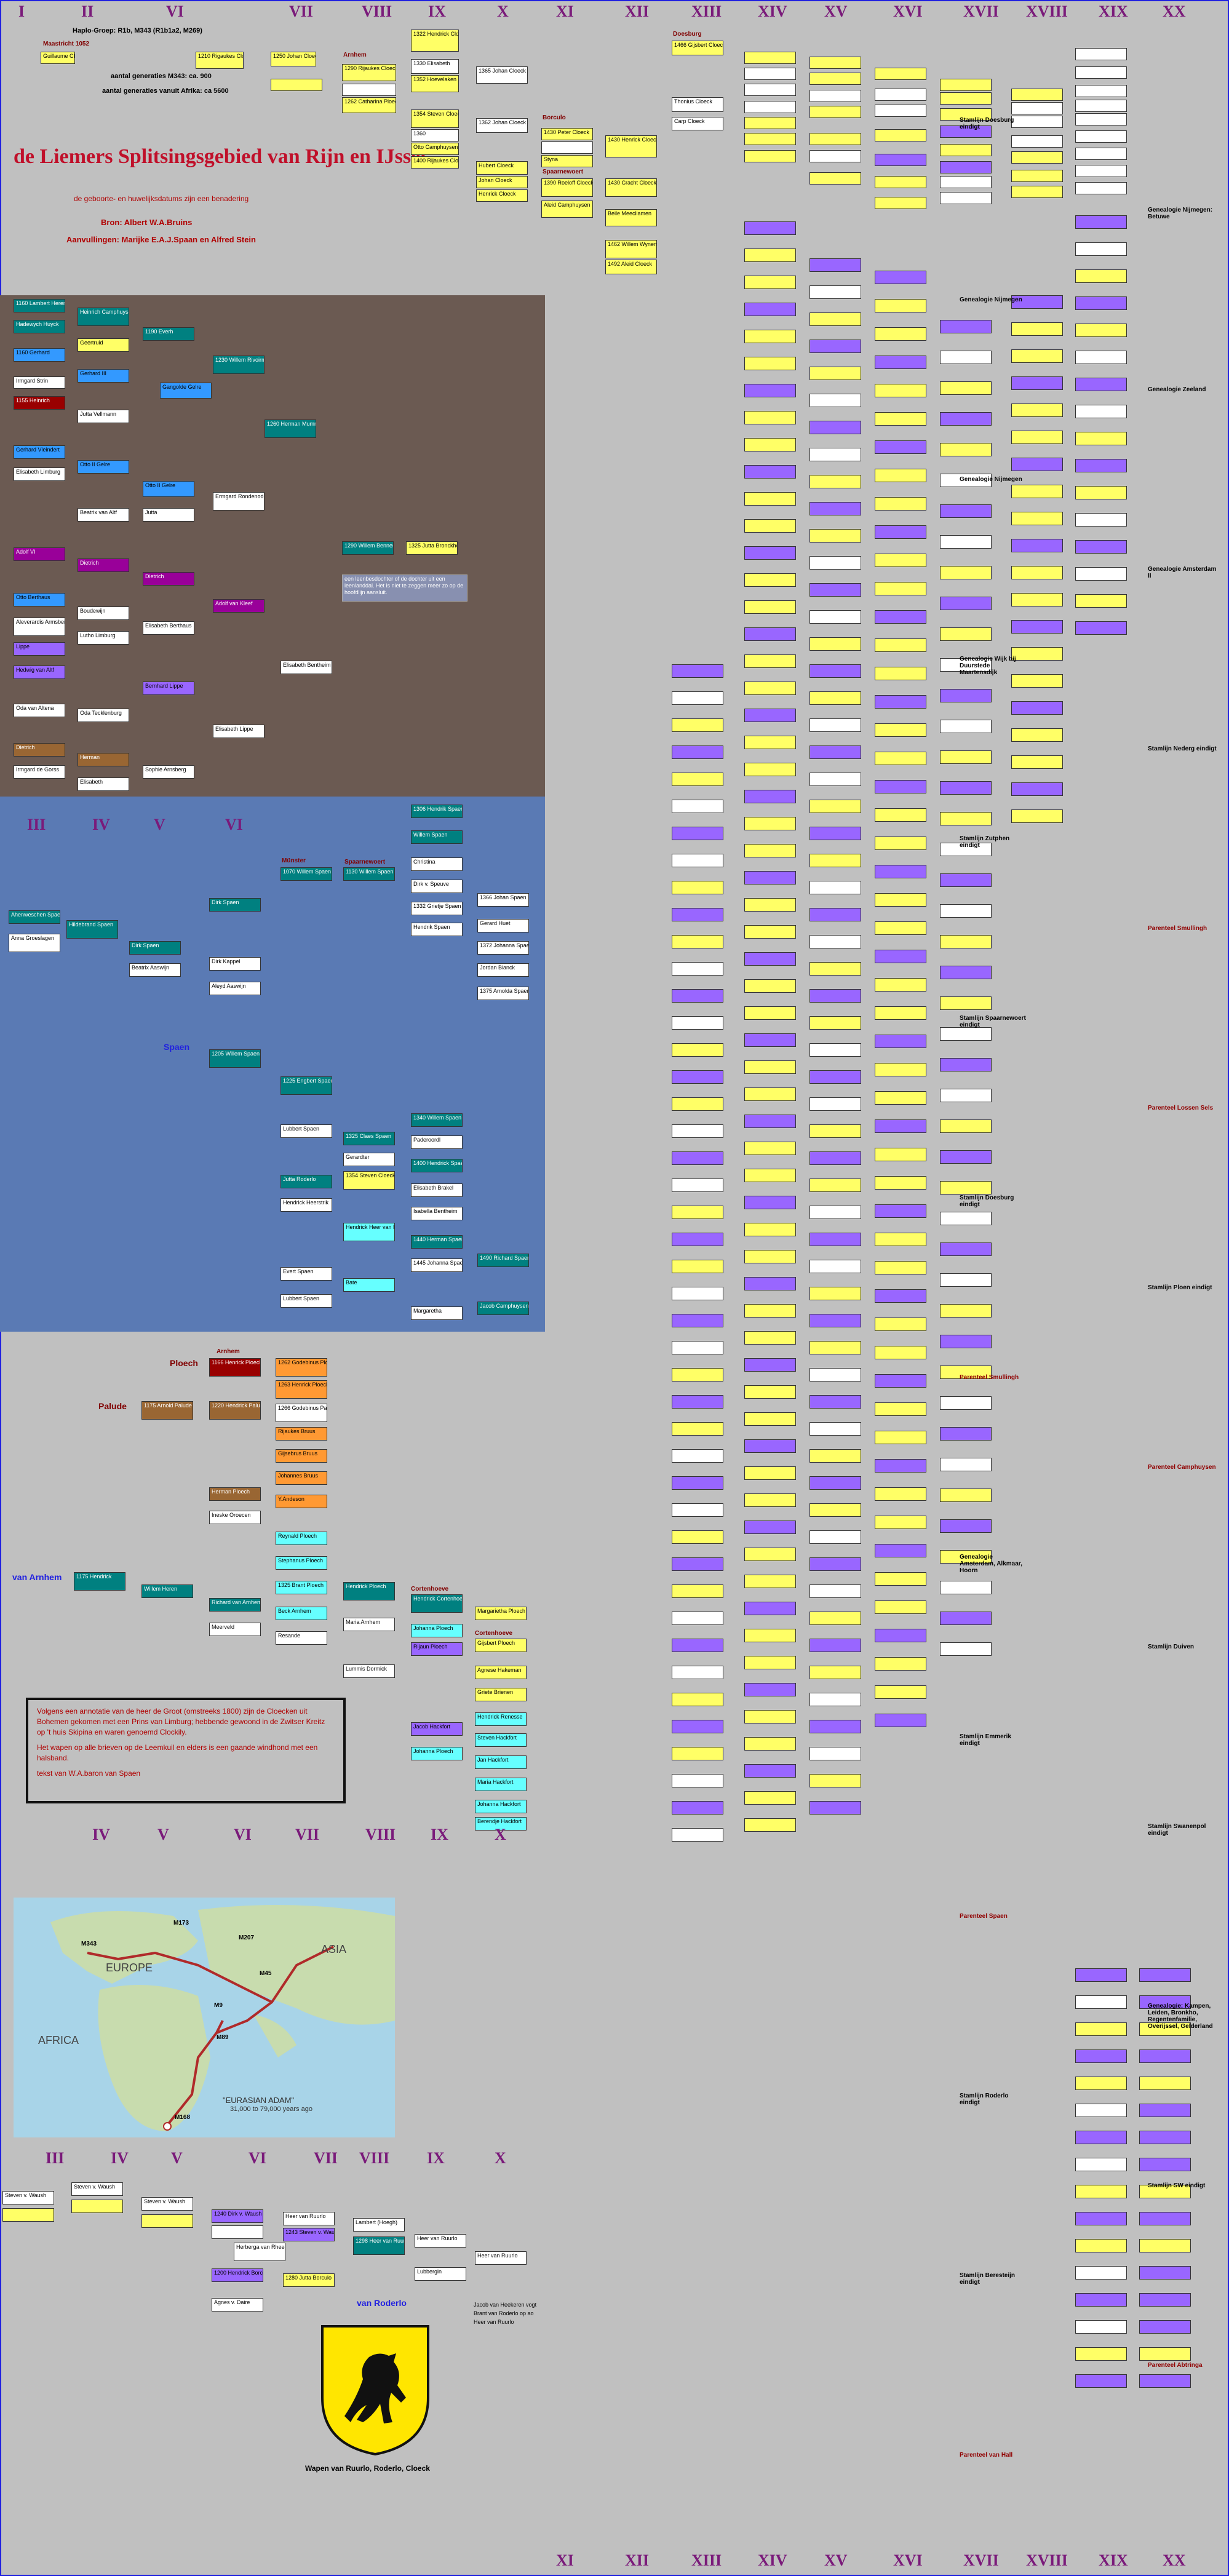 Image resolution: width=1229 pixels, height=2576 pixels. What do you see at coordinates (437, 1213) in the screenshot?
I see `person-box: Isabella Bentheim` at bounding box center [437, 1213].